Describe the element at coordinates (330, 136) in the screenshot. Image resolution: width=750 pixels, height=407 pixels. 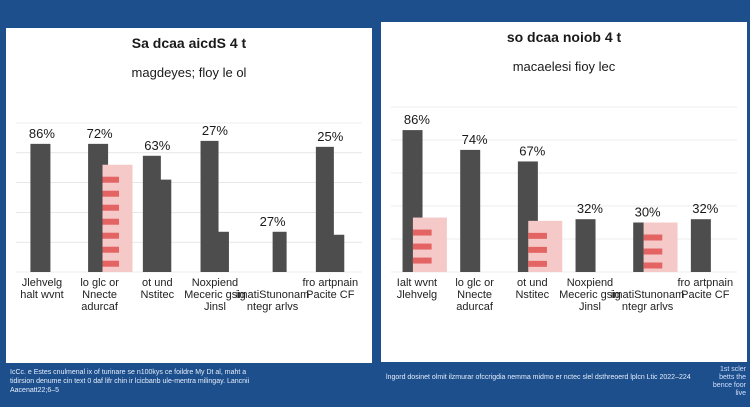
I see `data-label: 25%` at that location.